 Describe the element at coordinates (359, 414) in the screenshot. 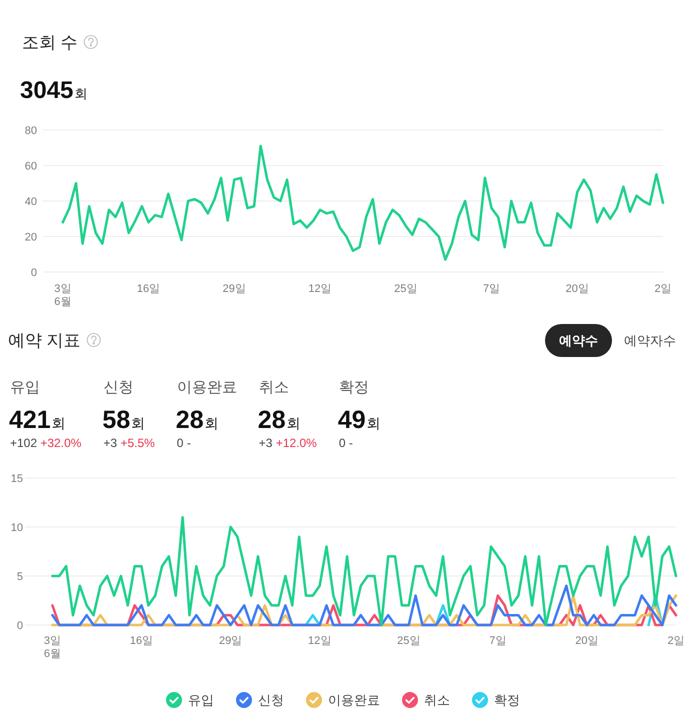

I see `stat: 확정 49회 0 -` at that location.